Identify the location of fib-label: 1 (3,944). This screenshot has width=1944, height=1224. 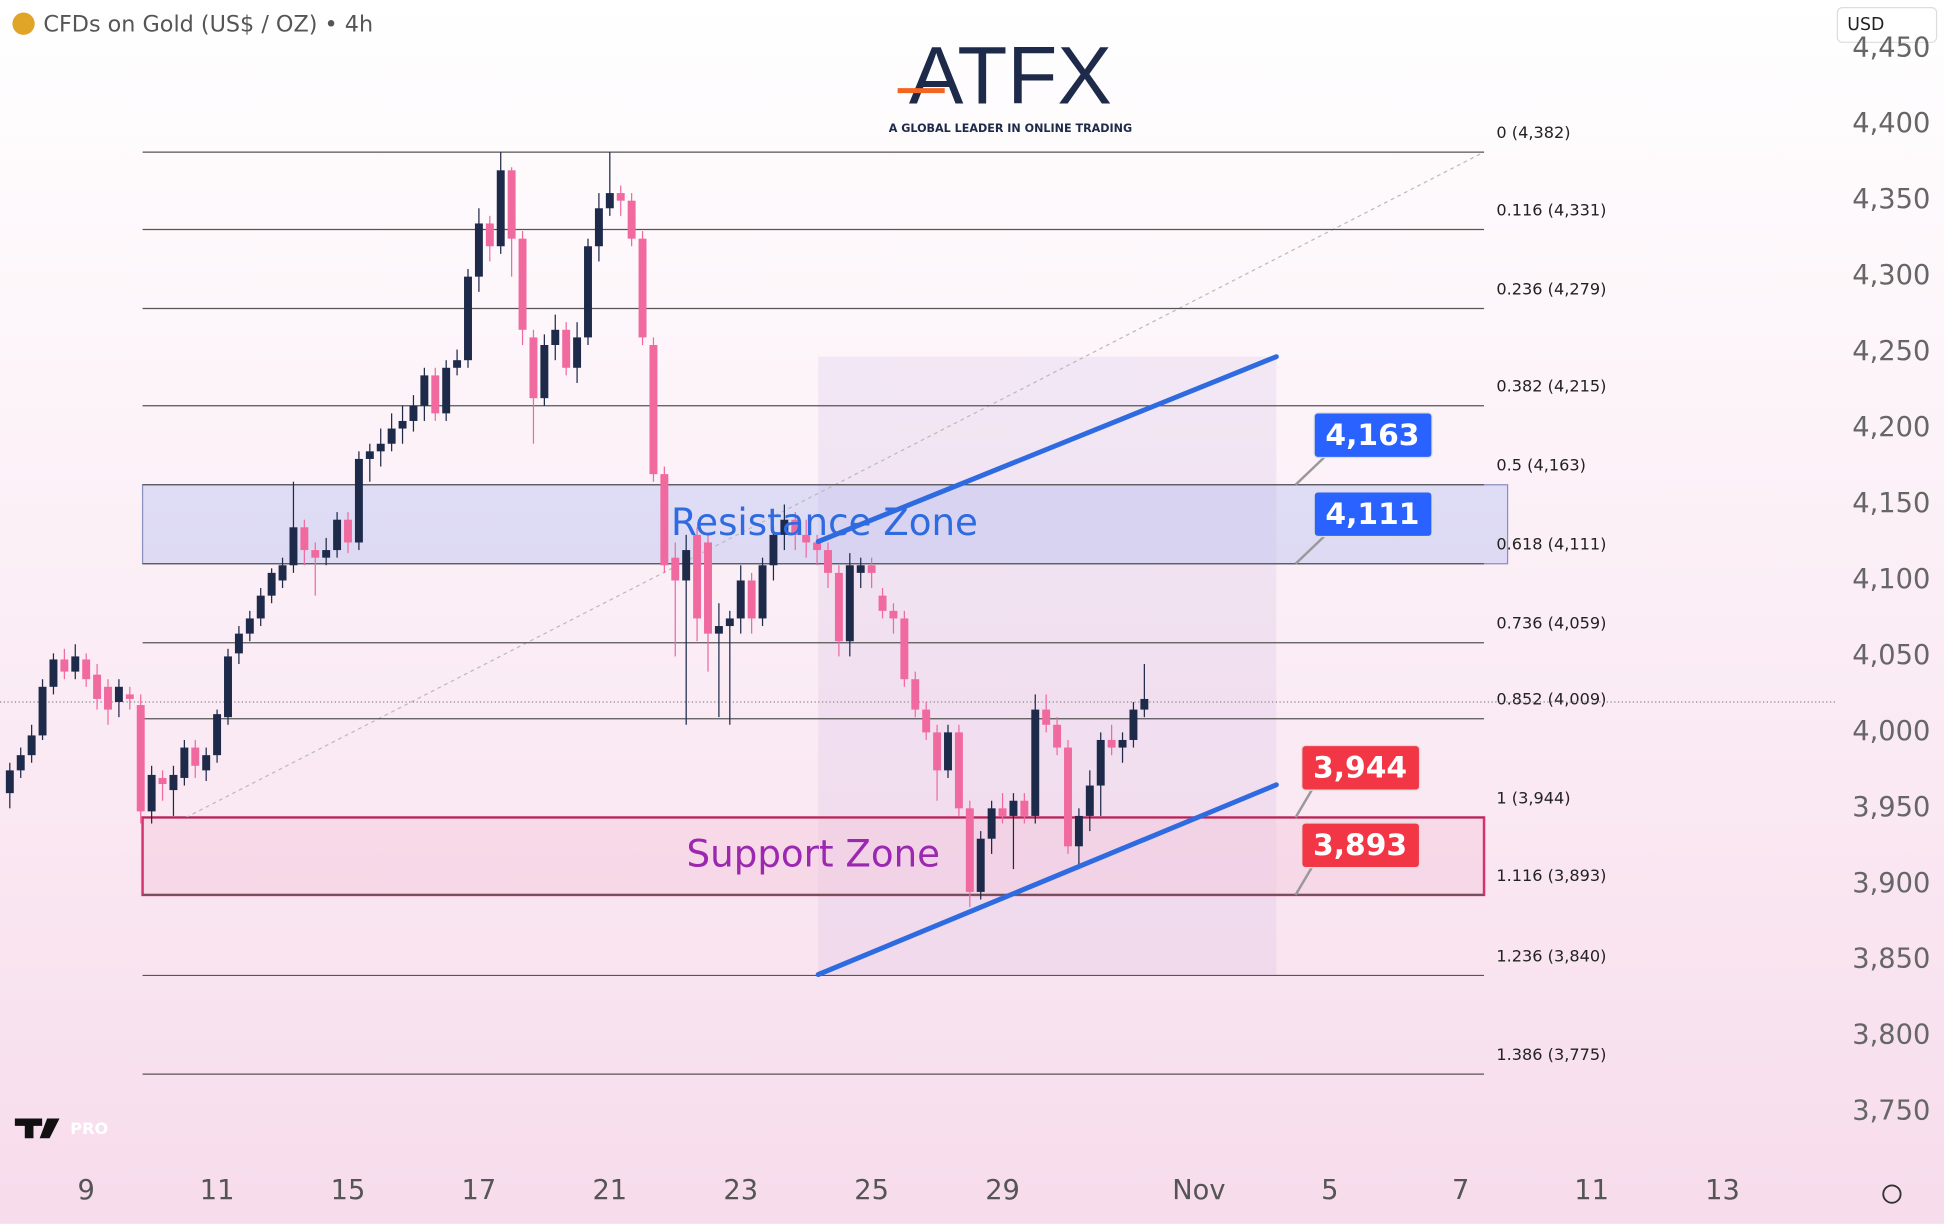
(1533, 797).